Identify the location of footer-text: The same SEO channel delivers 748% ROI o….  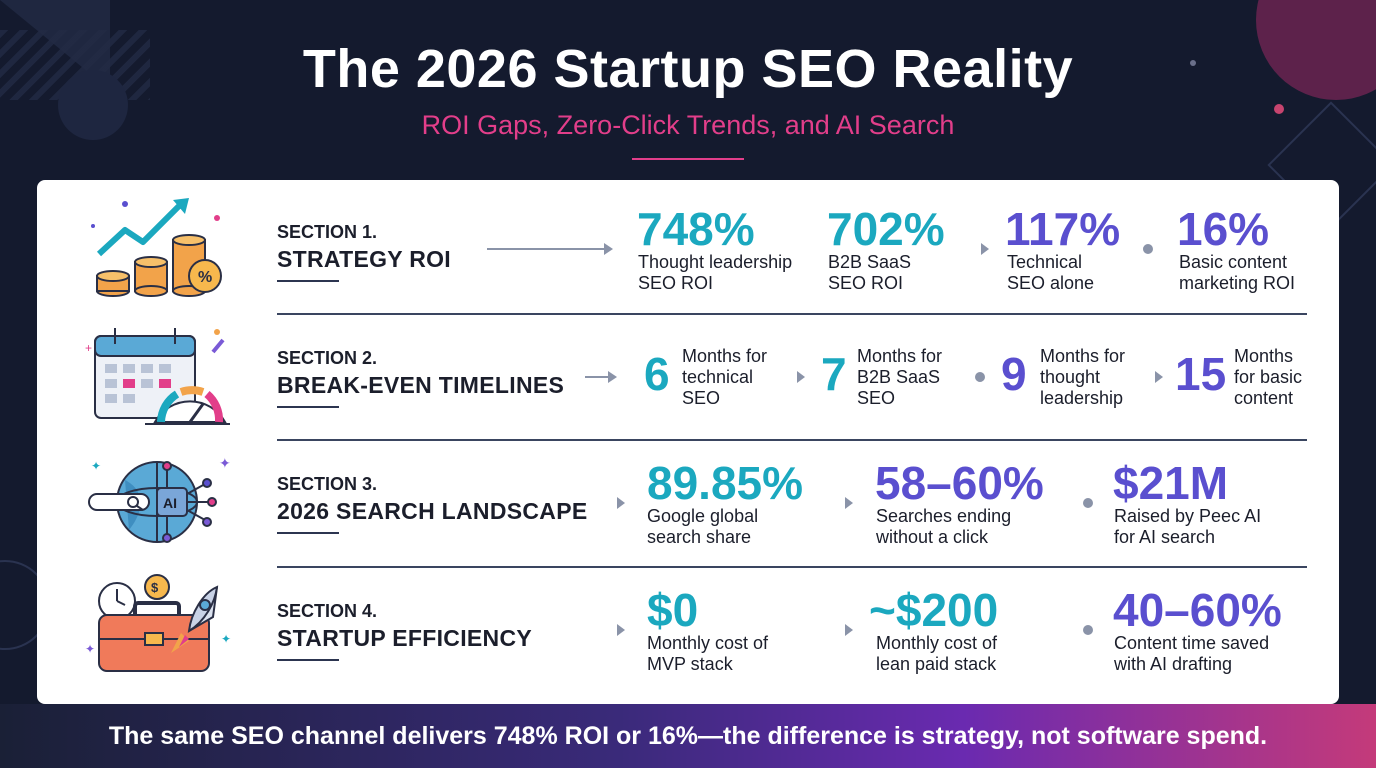
(688, 736).